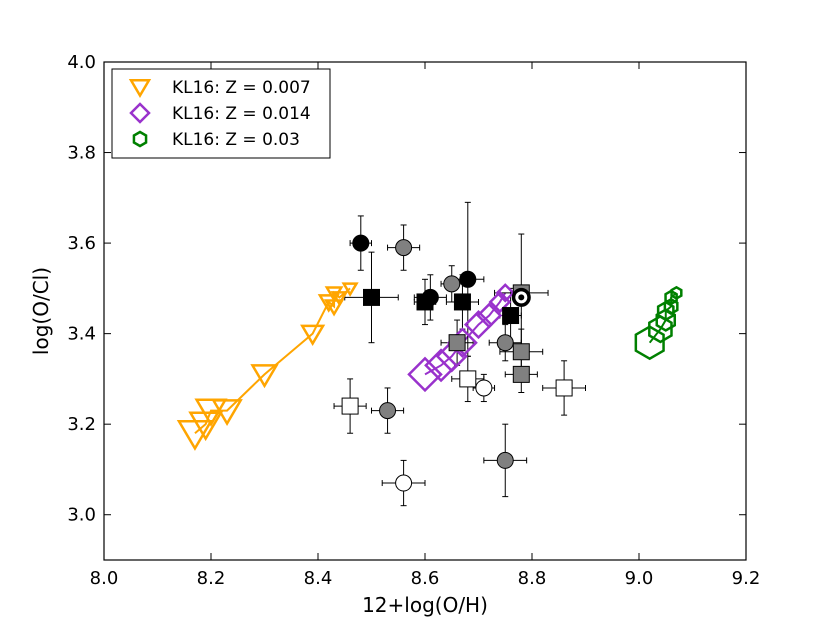 The width and height of the screenshot is (830, 623). I want to click on y-axis-label: log(O/Cl), so click(41, 311).